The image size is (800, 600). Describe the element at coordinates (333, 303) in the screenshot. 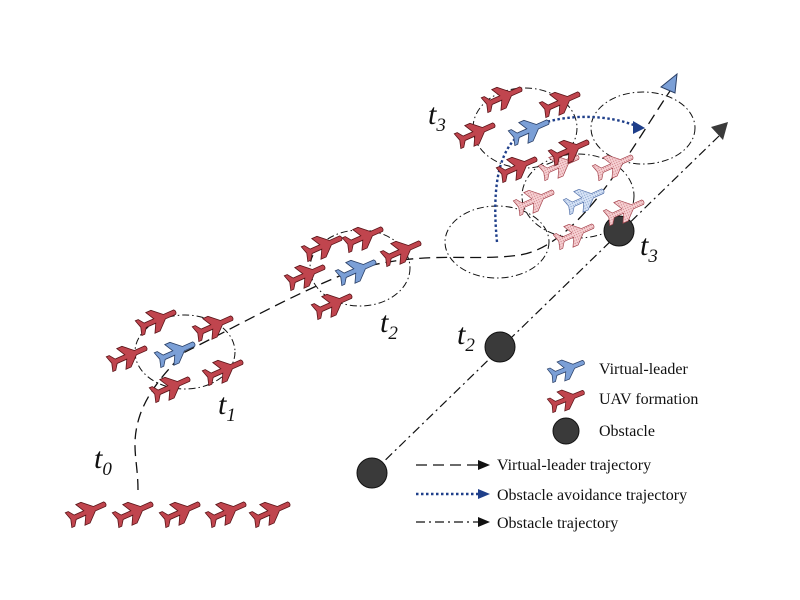

I see `uav-t2-6-airplane-icon` at that location.